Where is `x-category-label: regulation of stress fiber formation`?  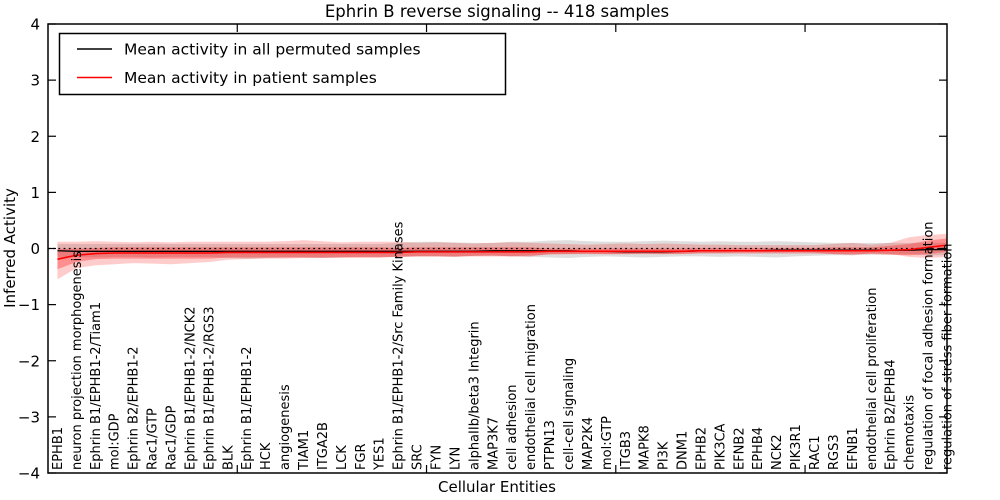
x-category-label: regulation of stress fiber formation is located at coordinates (948, 356).